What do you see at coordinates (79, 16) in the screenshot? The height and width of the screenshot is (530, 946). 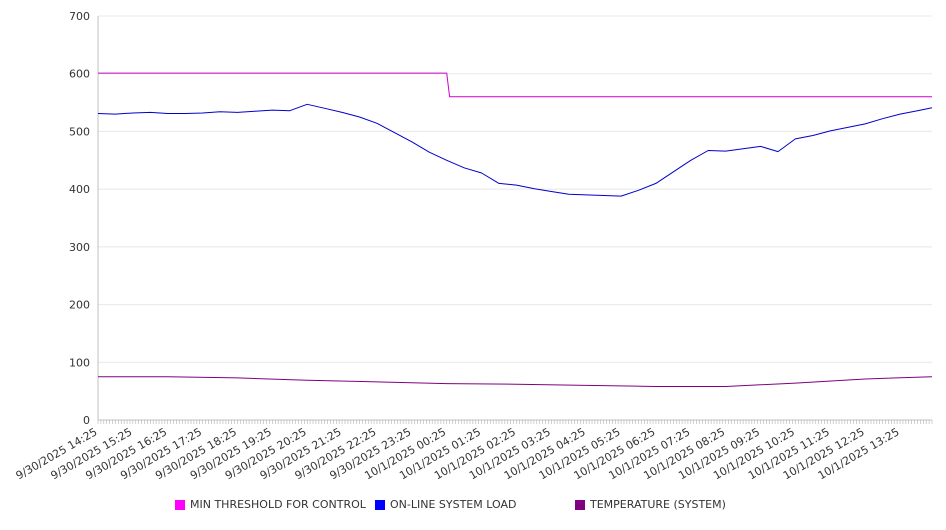 I see `y-tick-label: 700` at bounding box center [79, 16].